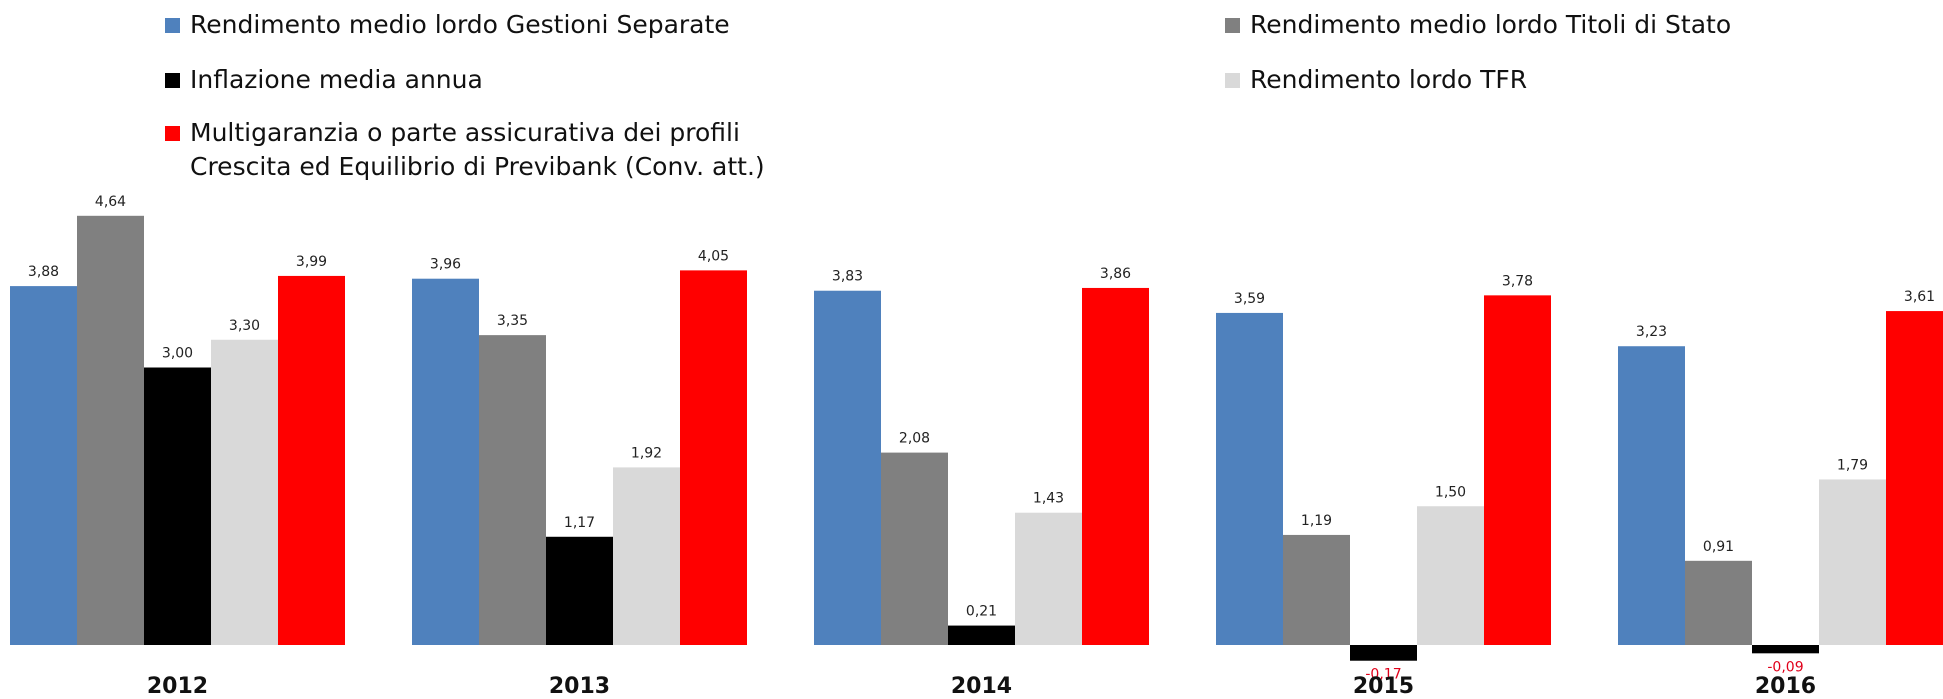 The width and height of the screenshot is (1943, 699). Describe the element at coordinates (579, 523) in the screenshot. I see `data-label-2013-series-2: 1,17` at that location.